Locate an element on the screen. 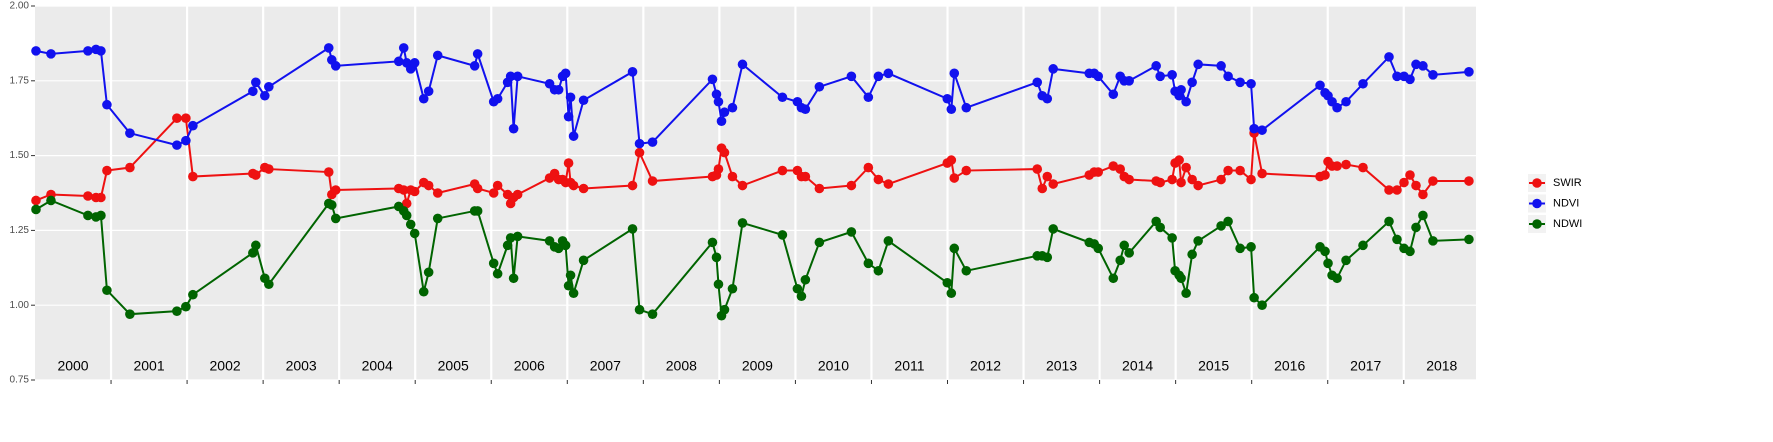 Image resolution: width=1773 pixels, height=442 pixels. year-label: 2001 is located at coordinates (148, 366).